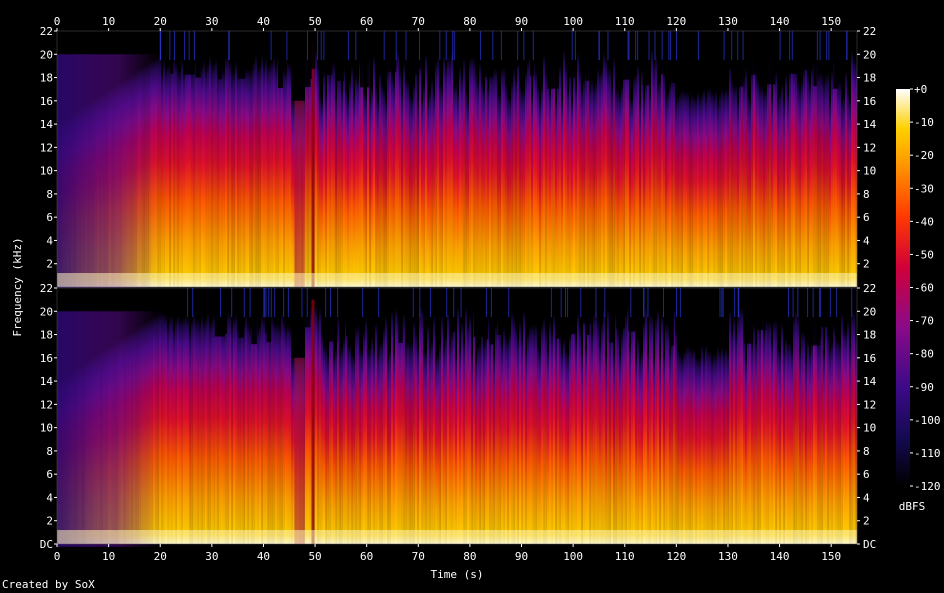 This screenshot has height=593, width=944. Describe the element at coordinates (869, 358) in the screenshot. I see `y-tick-label-right: 16` at that location.